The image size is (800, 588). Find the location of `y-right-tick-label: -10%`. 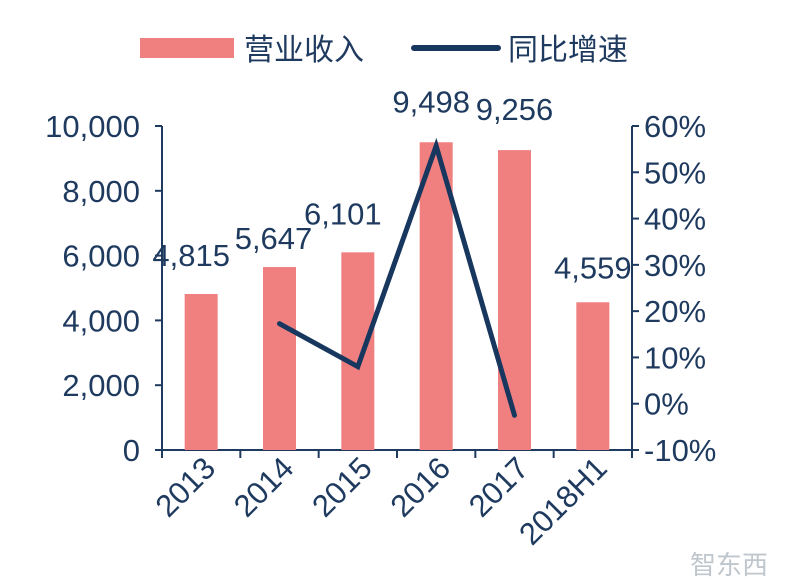

y-right-tick-label: -10% is located at coordinates (680, 450).